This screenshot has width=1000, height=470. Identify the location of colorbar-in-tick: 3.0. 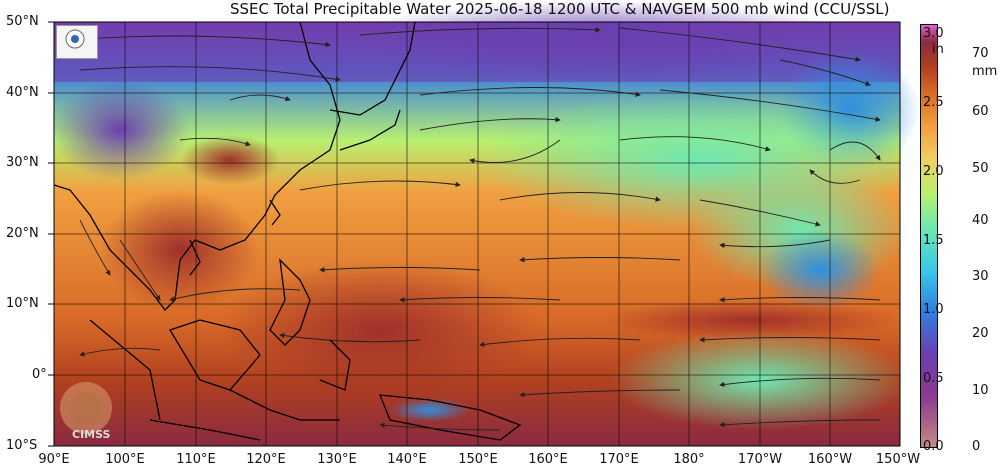
(933, 33).